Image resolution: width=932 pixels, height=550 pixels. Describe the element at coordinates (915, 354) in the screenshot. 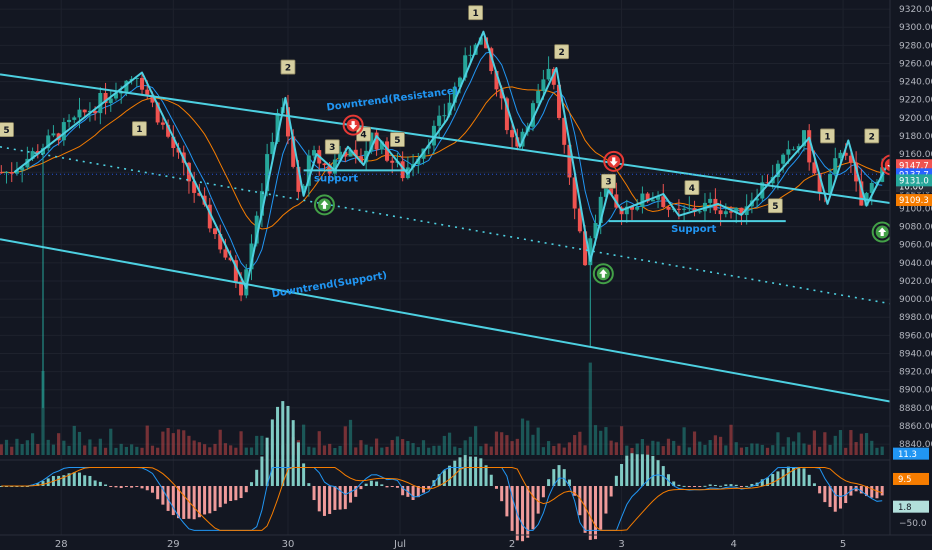

I see `price-tick-label: 8940.00` at that location.